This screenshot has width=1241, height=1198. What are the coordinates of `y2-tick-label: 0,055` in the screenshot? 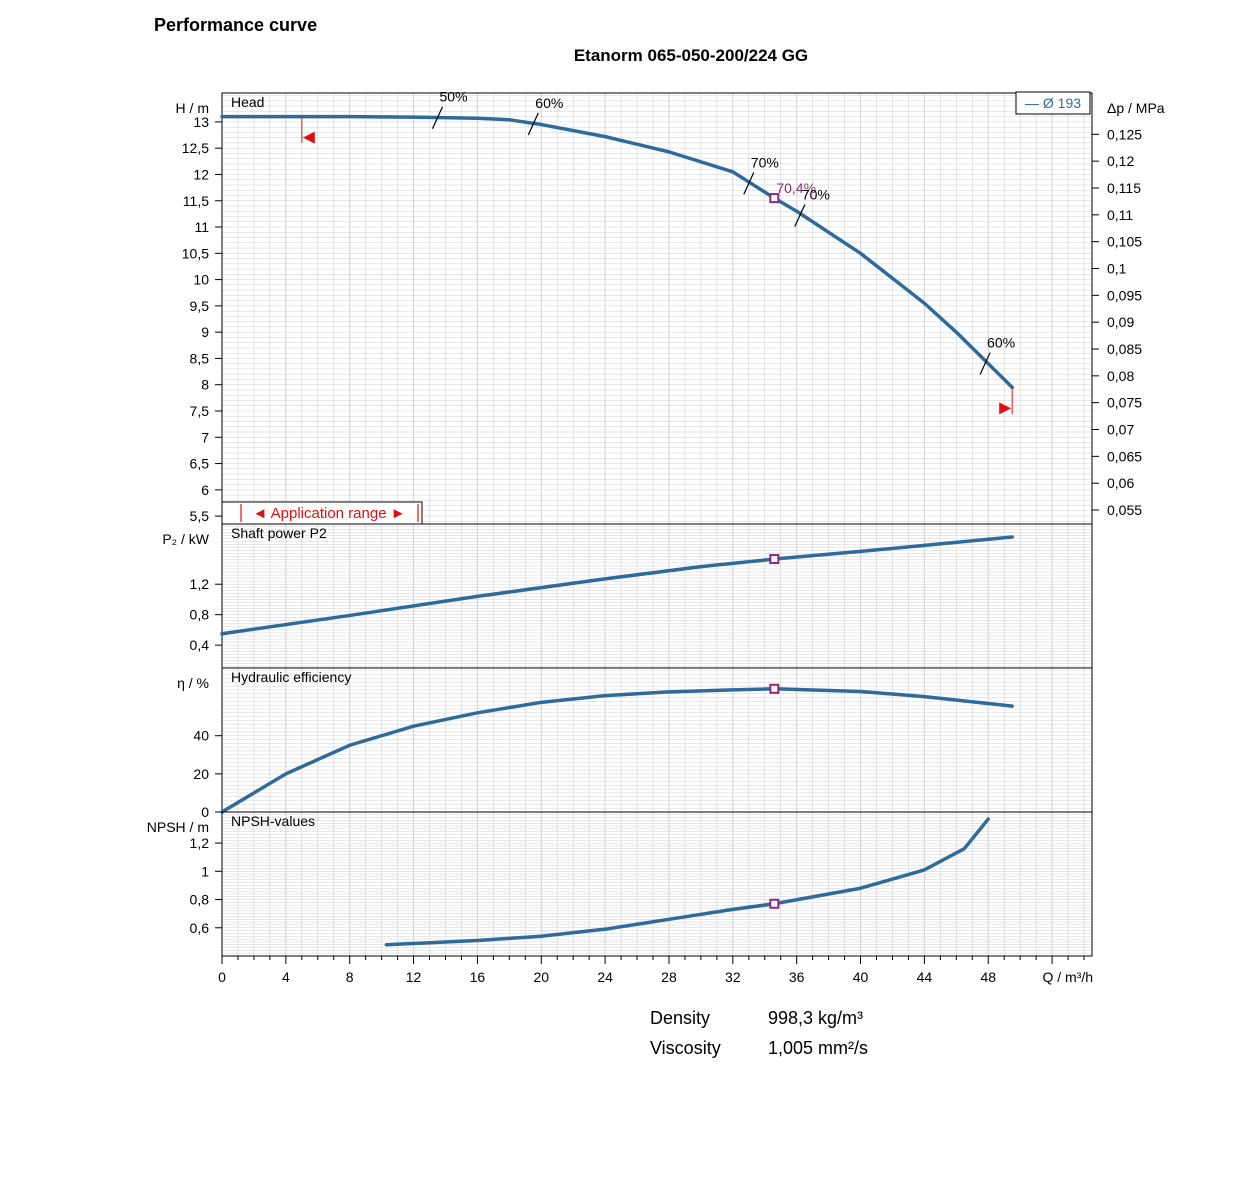 It's located at (1124, 510).